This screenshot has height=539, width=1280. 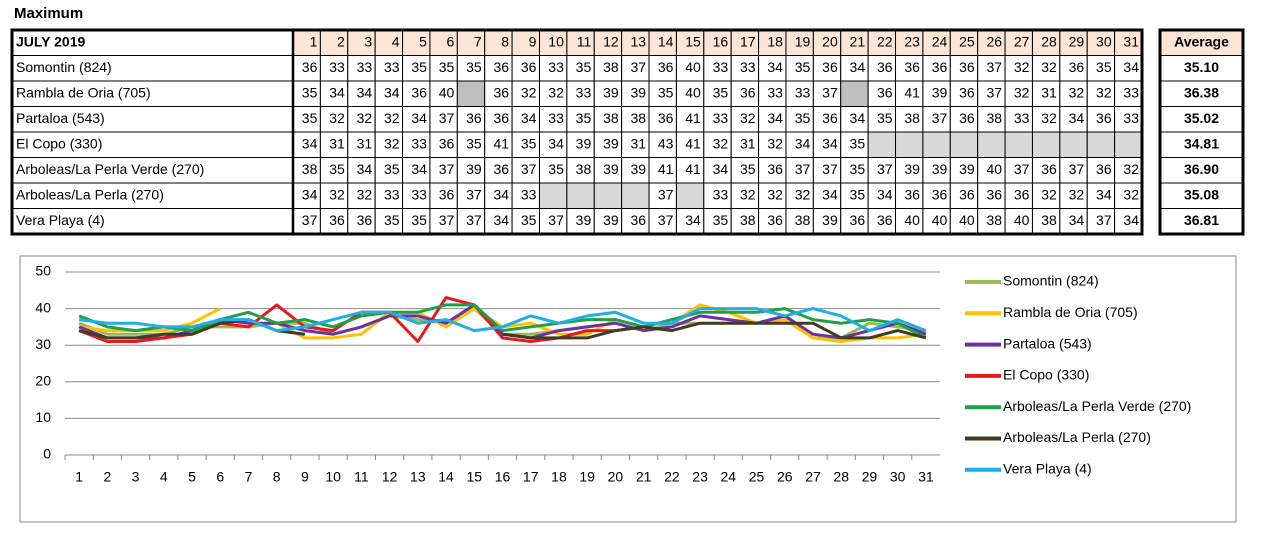 What do you see at coordinates (341, 41) in the screenshot?
I see `day-header: 2` at bounding box center [341, 41].